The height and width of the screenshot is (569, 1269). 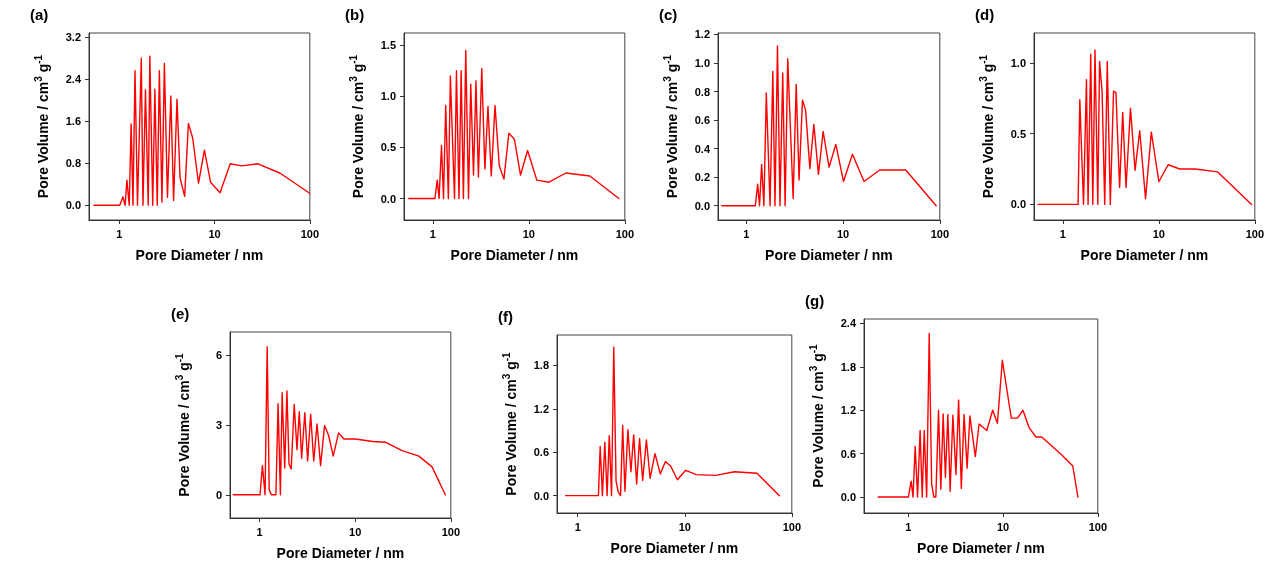 What do you see at coordinates (668, 14) in the screenshot?
I see `chart-title: (c)` at bounding box center [668, 14].